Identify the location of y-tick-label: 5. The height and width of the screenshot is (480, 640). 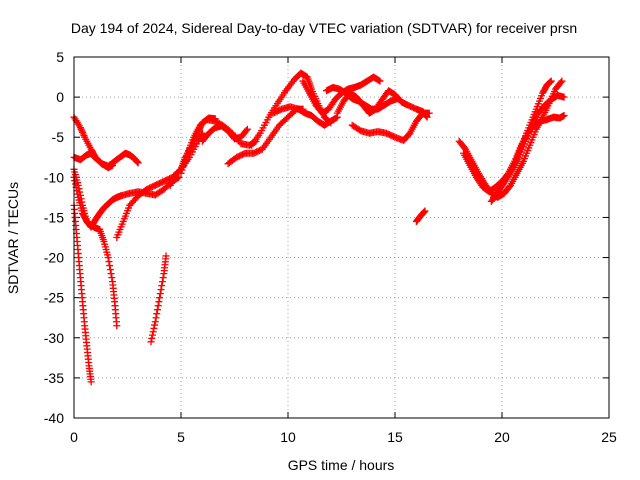
(60, 57).